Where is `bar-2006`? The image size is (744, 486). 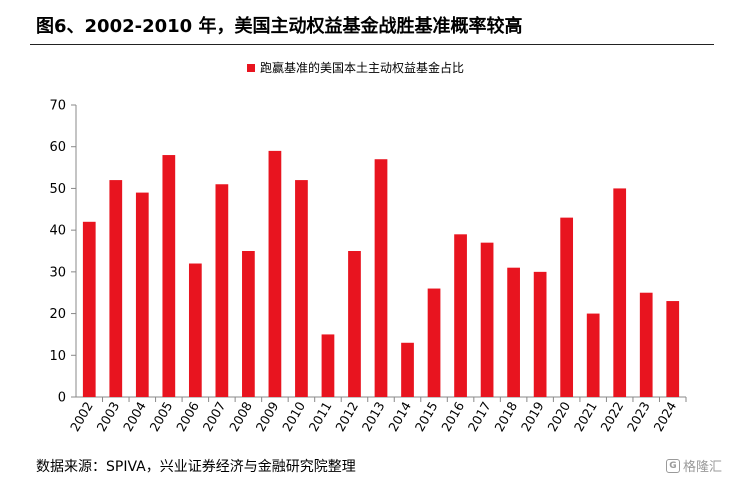
bar-2006 is located at coordinates (195, 330).